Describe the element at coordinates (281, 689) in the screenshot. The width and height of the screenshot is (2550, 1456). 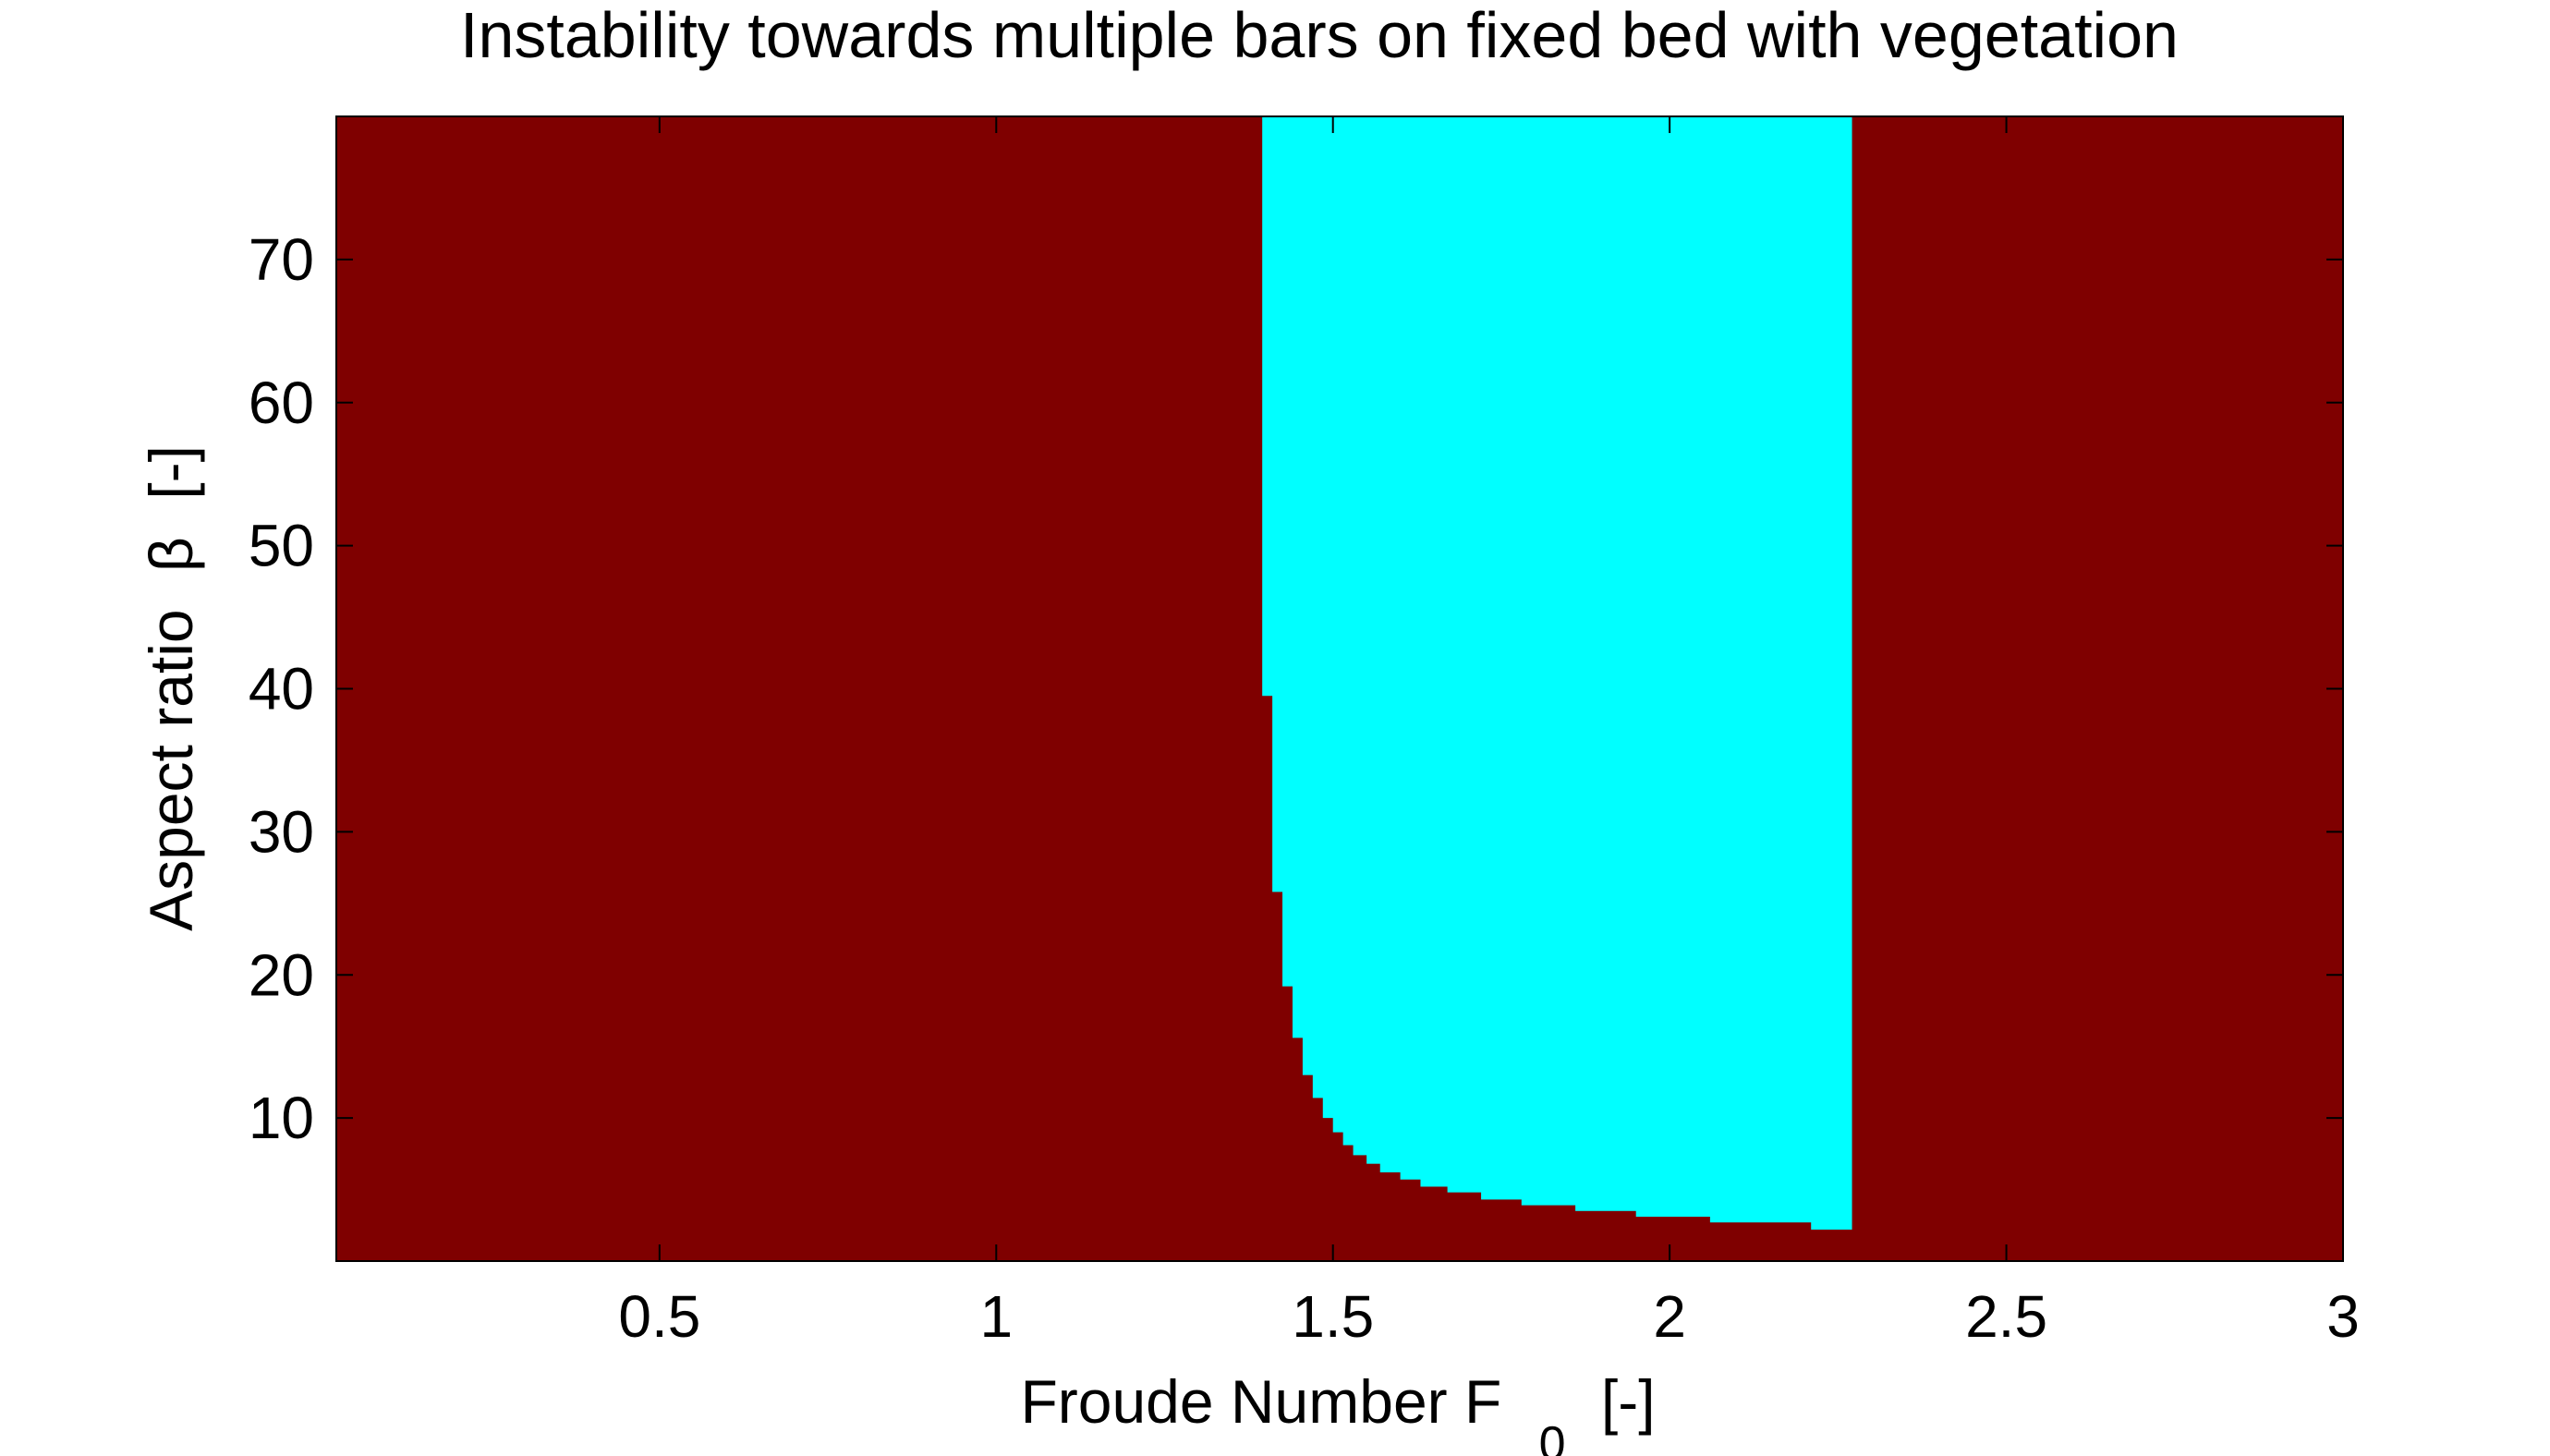
I see `y-tick-label: 40` at that location.